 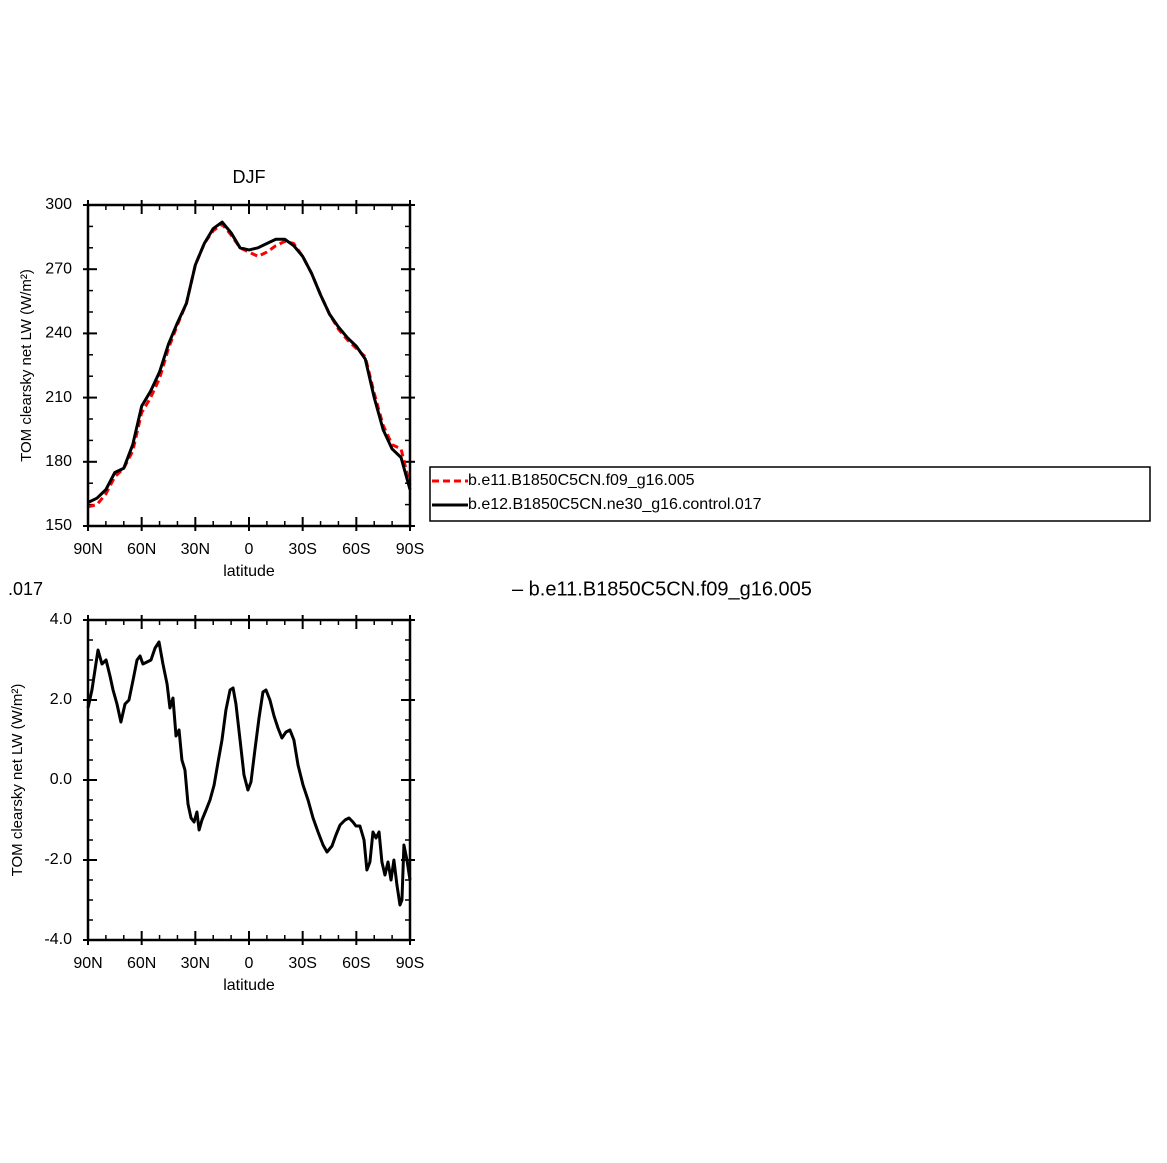 I want to click on legend-box, so click(x=790, y=494).